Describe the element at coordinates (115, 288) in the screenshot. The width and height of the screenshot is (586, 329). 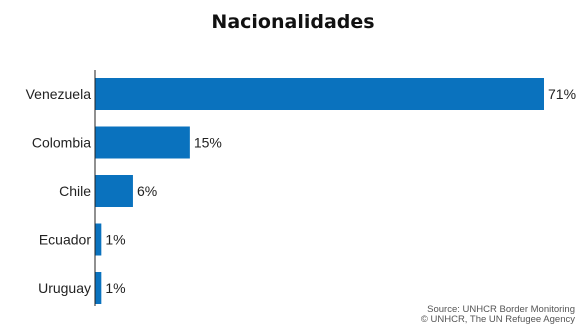
I see `value-label-uruguay: 1%` at that location.